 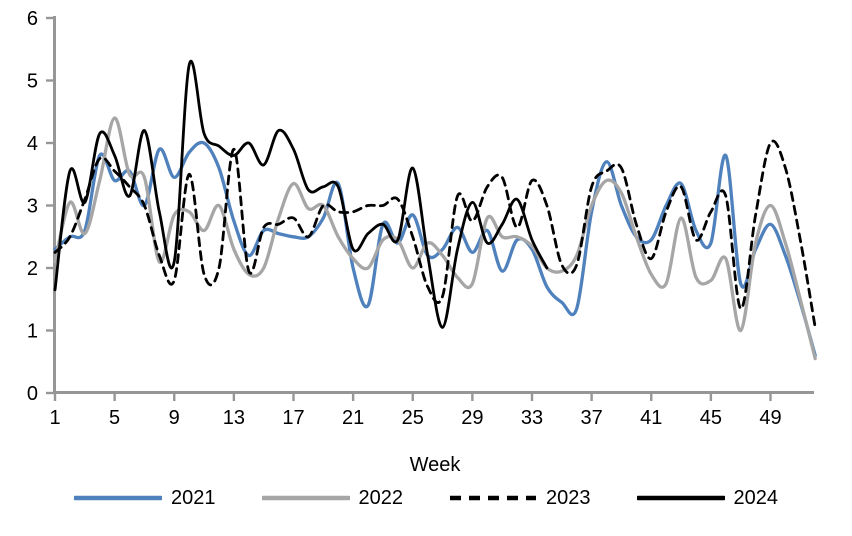 I want to click on x-tick-label: 29, so click(x=472, y=418).